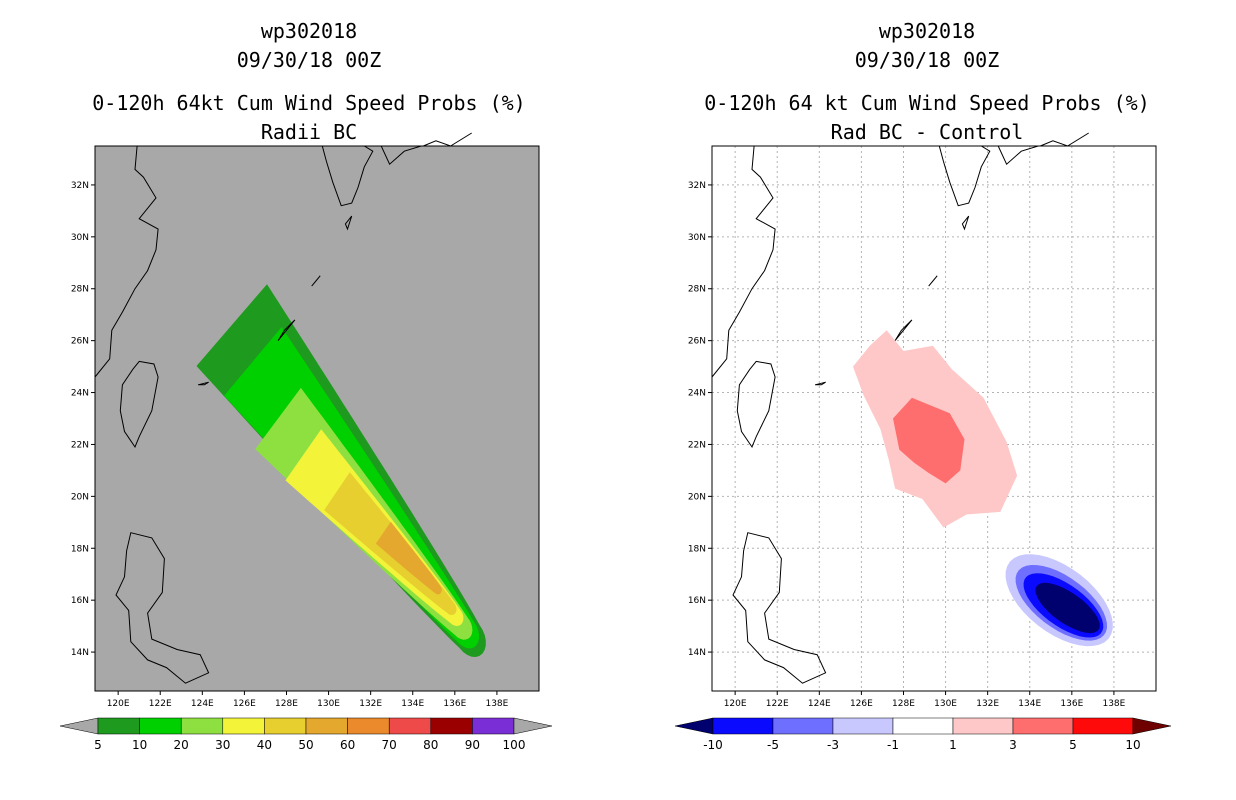 The width and height of the screenshot is (1236, 800). I want to click on left-y-tick-label: 22N, so click(80, 445).